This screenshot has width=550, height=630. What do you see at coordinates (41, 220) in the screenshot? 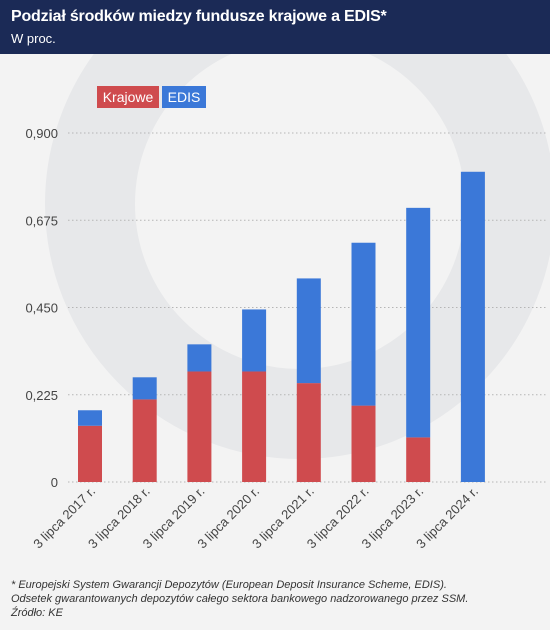
I see `y-tick-label: 0,675` at bounding box center [41, 220].